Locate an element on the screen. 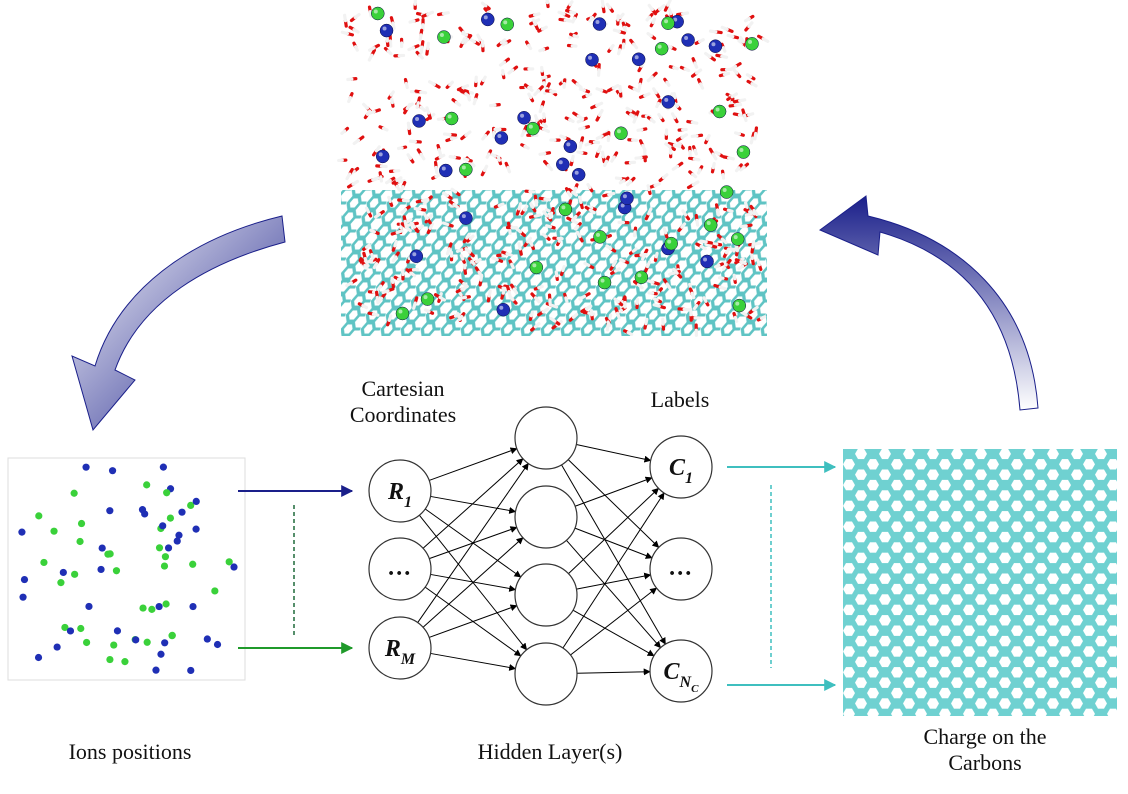 The height and width of the screenshot is (794, 1128). hidden-layers-caption: Hidden Layer(s) is located at coordinates (550, 752).